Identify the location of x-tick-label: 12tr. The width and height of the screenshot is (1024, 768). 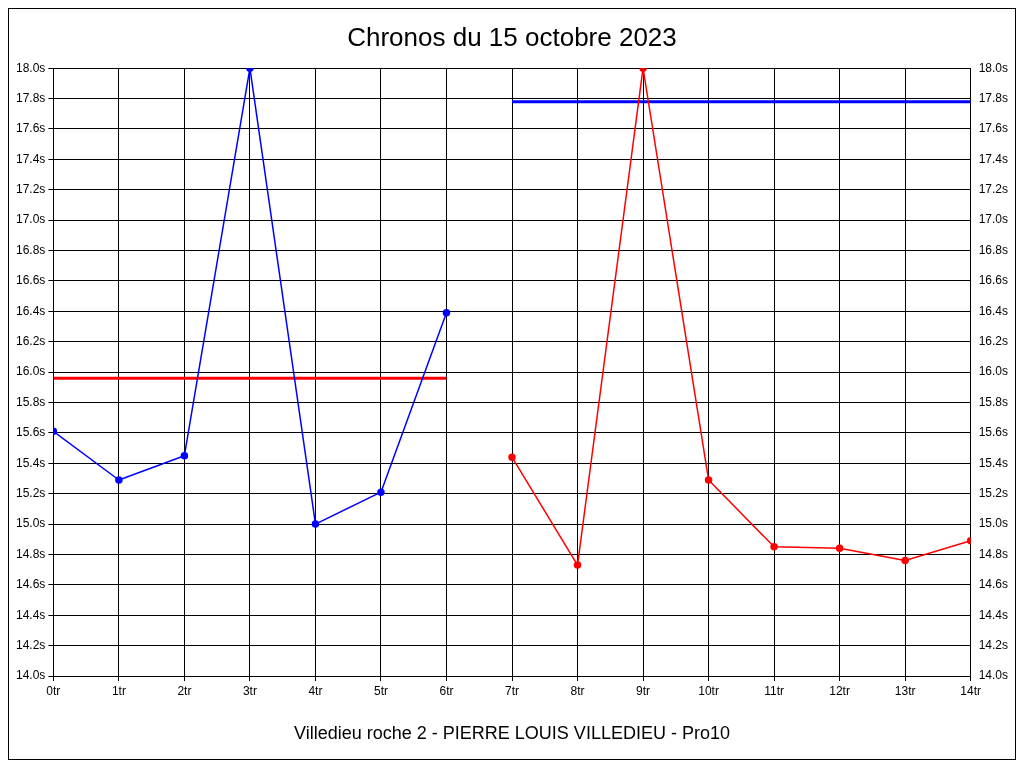
(839, 690).